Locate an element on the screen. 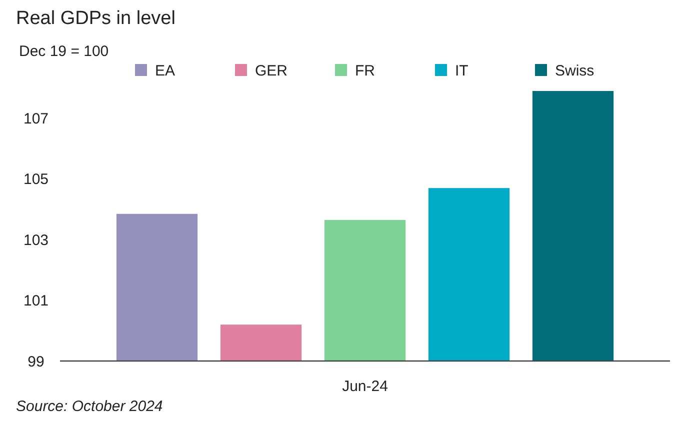  x-tick-label: Jun-24 is located at coordinates (365, 386).